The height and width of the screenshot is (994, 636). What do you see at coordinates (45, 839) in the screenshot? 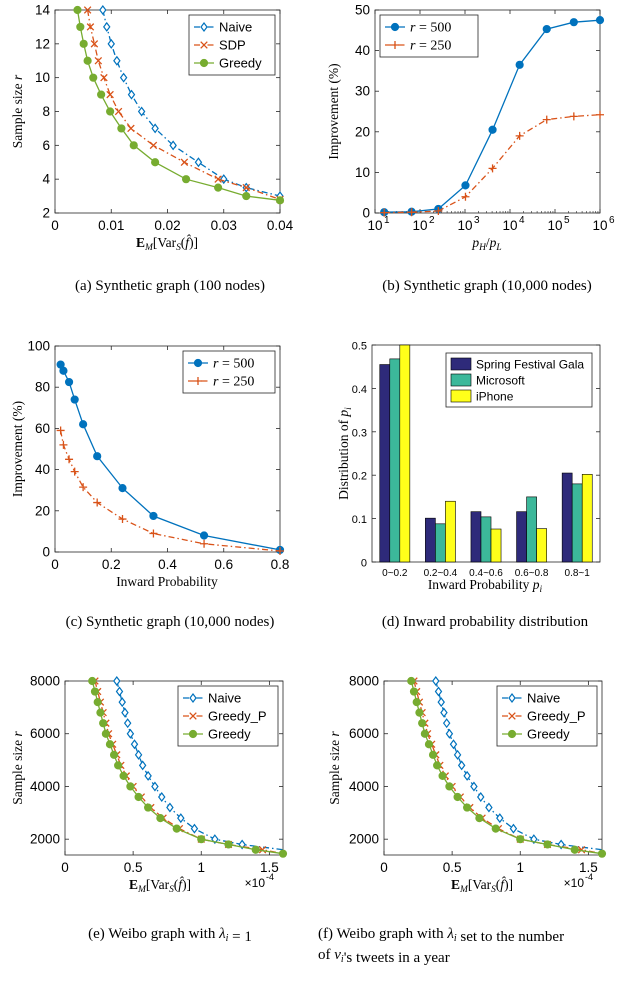
I see `y-tick-label: 2000` at bounding box center [45, 839].